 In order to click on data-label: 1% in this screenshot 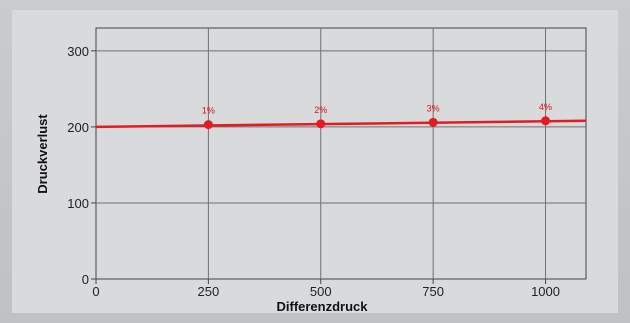, I will do `click(208, 111)`.